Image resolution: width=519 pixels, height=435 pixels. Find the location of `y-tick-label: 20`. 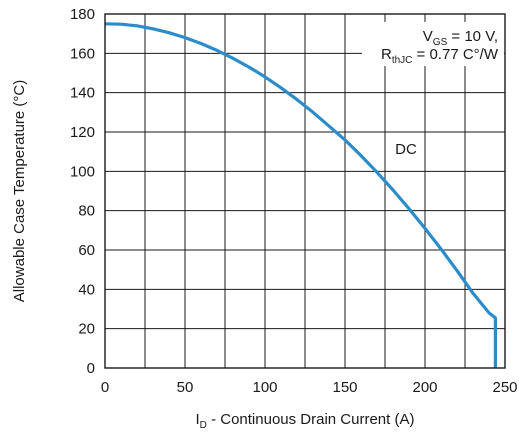

y-tick-label: 20 is located at coordinates (86, 329).